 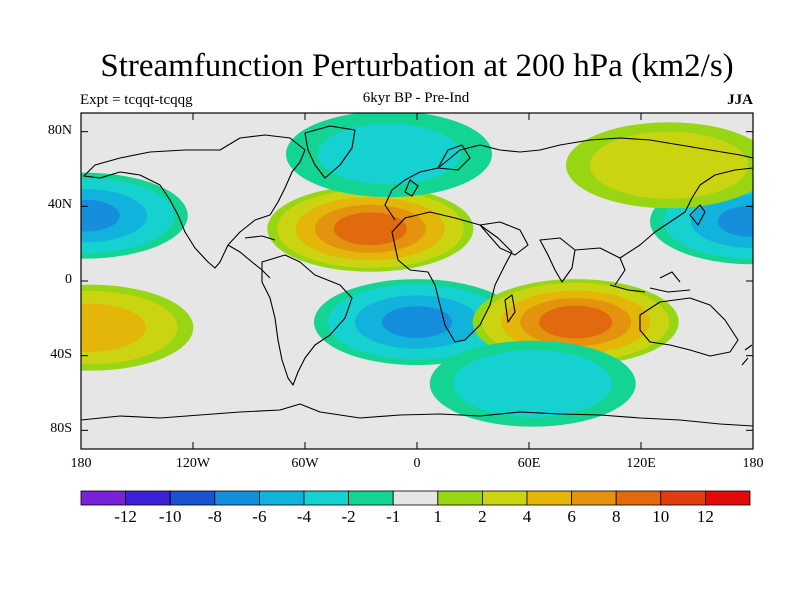 What do you see at coordinates (417, 463) in the screenshot?
I see `x-tick-label: 0` at bounding box center [417, 463].